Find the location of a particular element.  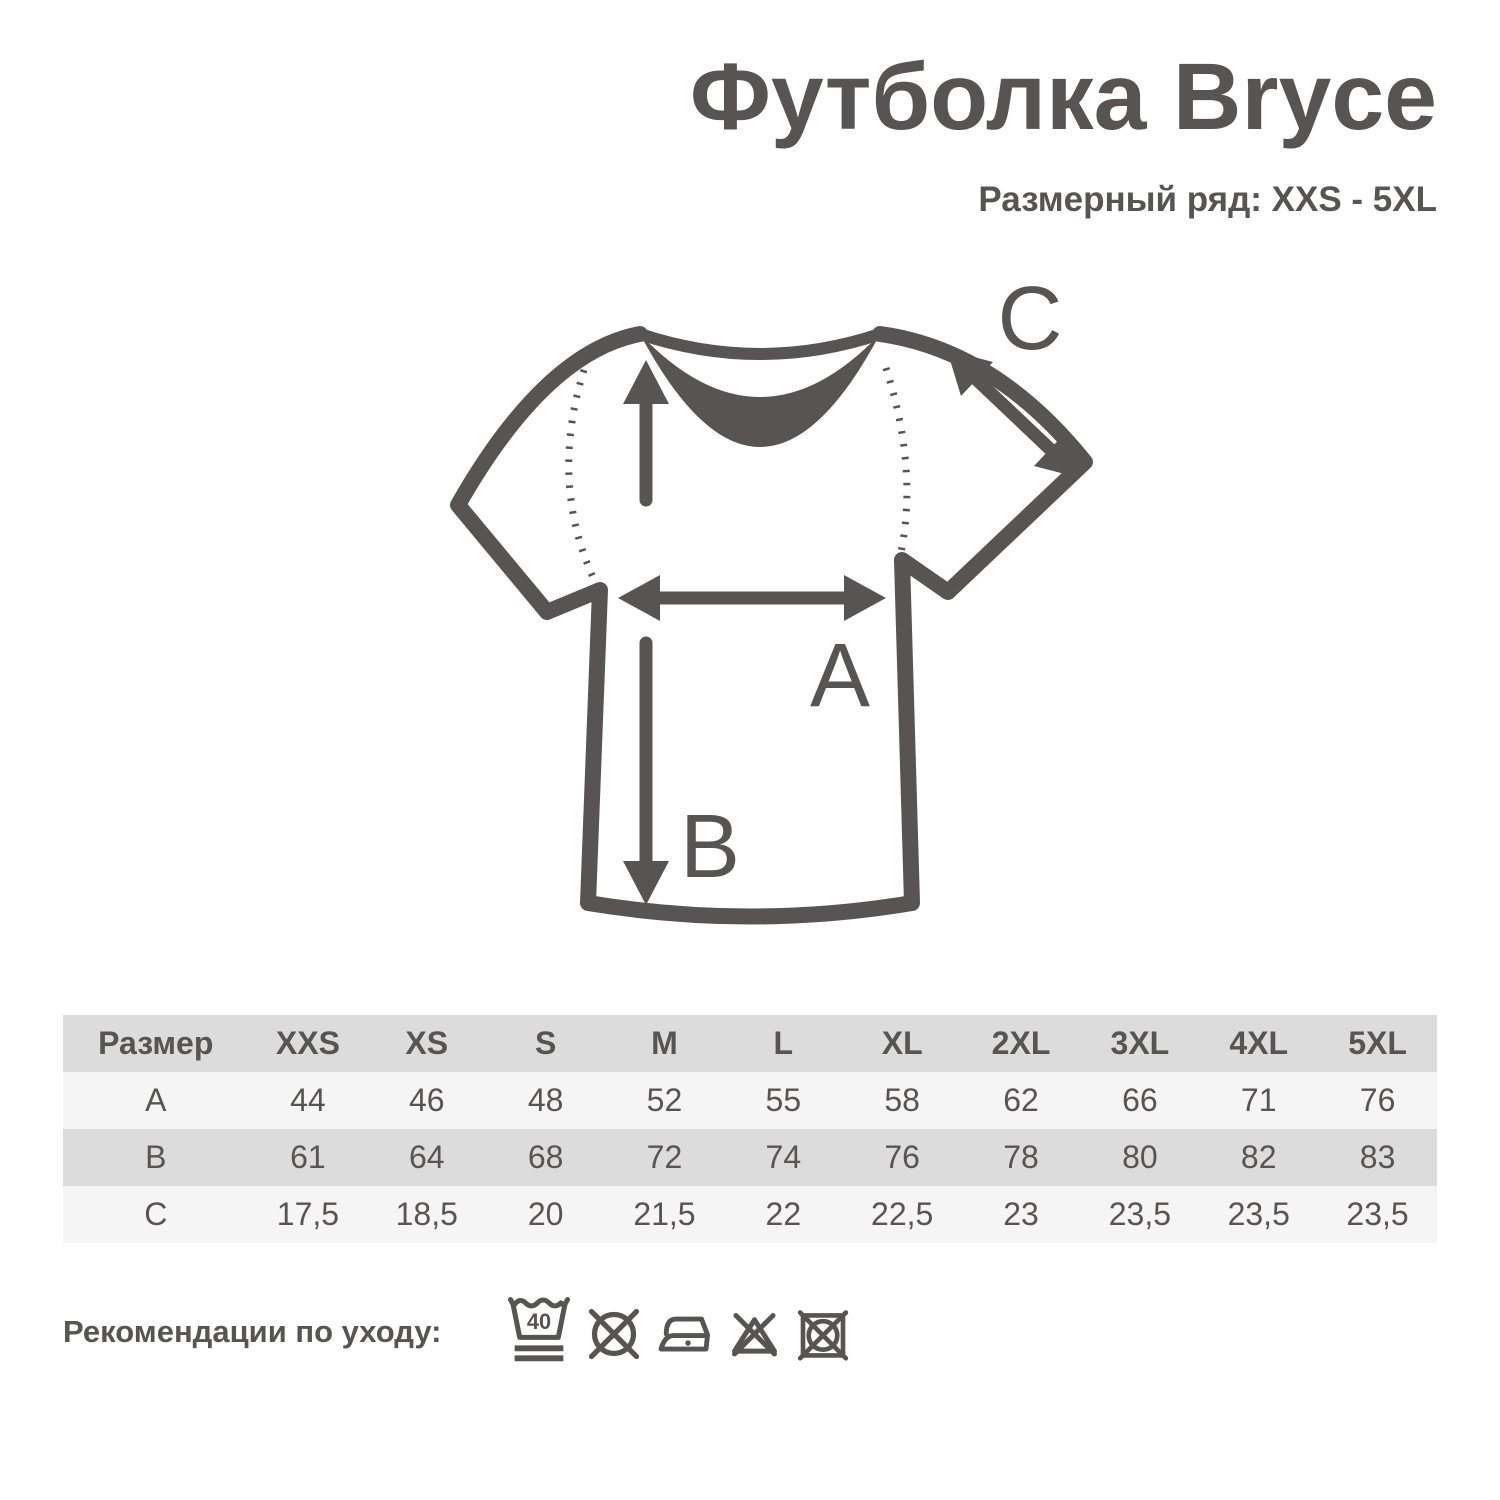

sleeve-arrow-c is located at coordinates (1013, 414).